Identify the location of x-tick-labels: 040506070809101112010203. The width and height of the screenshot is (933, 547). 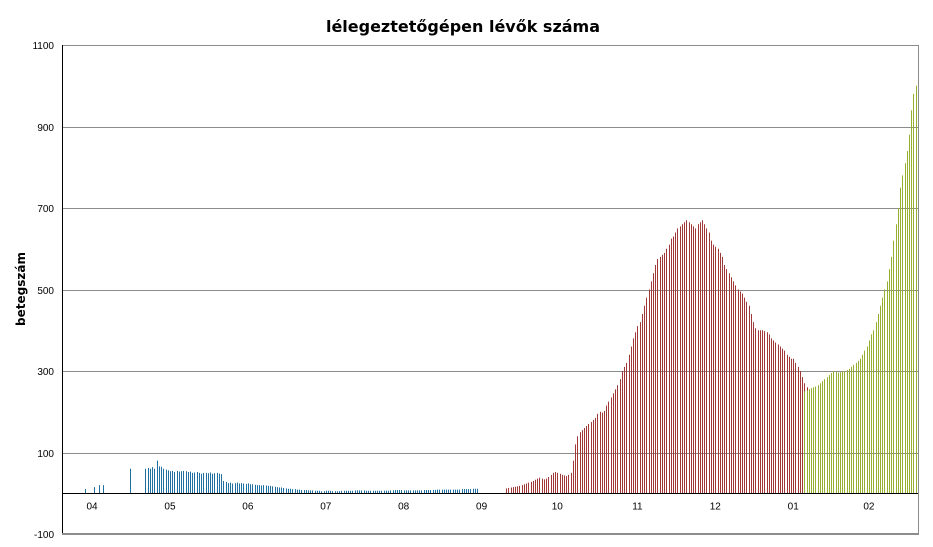
(480, 506).